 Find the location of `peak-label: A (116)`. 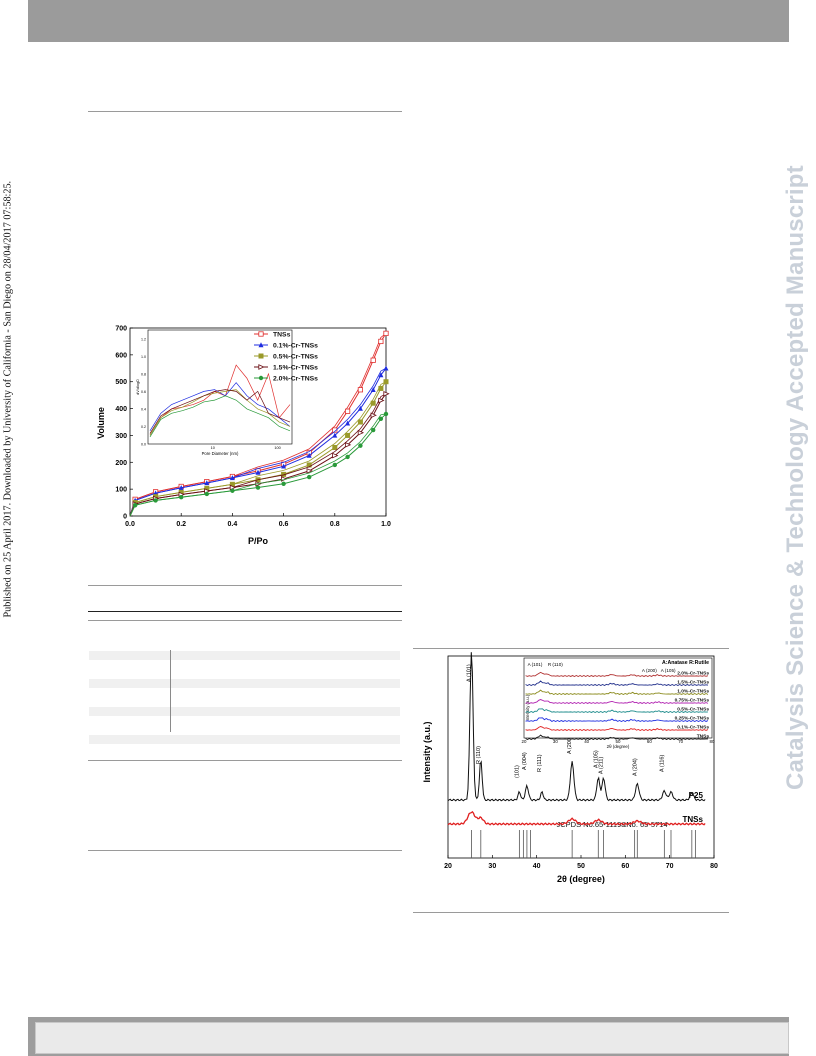

peak-label: A (116) is located at coordinates (662, 763).